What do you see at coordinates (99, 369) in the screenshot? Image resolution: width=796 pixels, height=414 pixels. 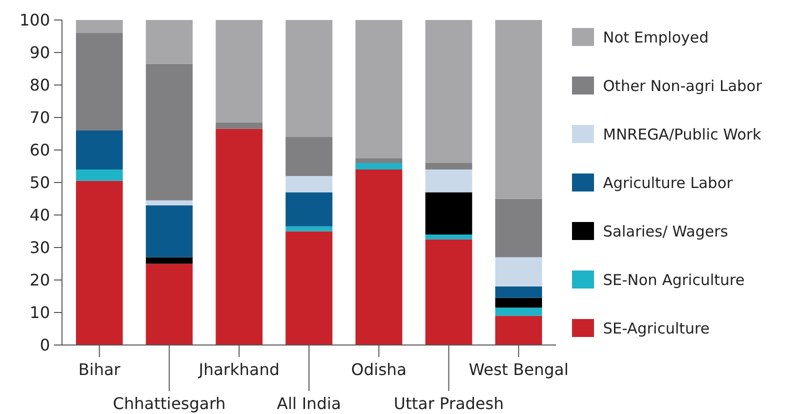 I see `x-tick-label: Bihar` at bounding box center [99, 369].